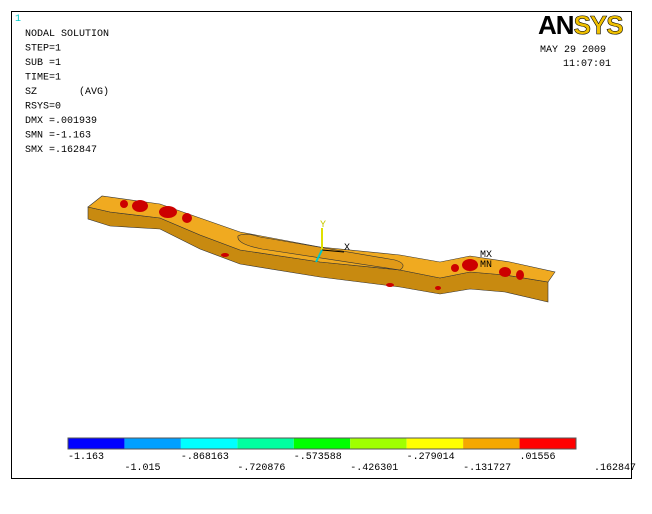  Describe the element at coordinates (374, 468) in the screenshot. I see `legend-label: -.426301` at that location.